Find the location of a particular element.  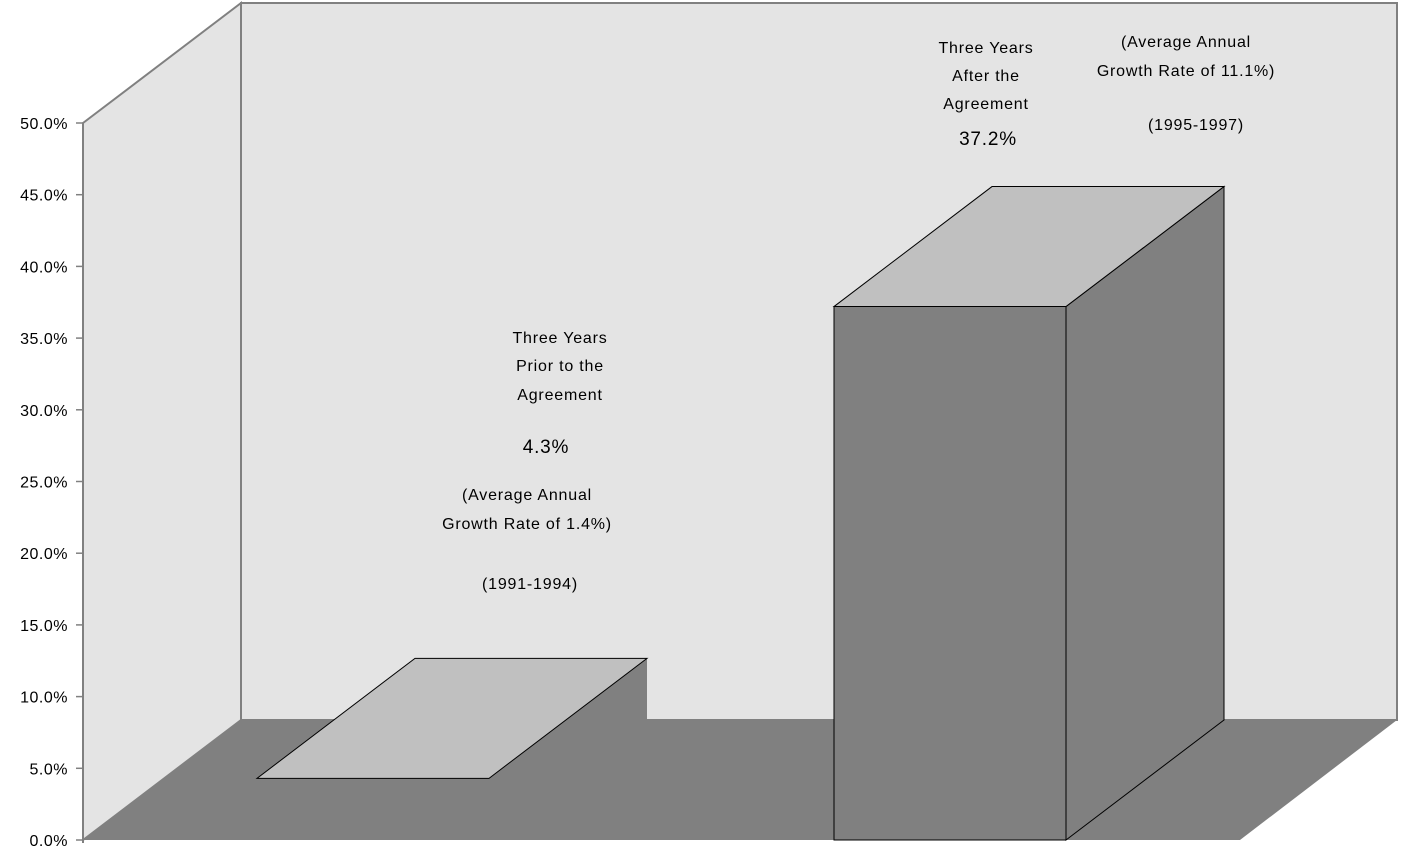

annotation-prior-line-1: Three Years is located at coordinates (559, 338).